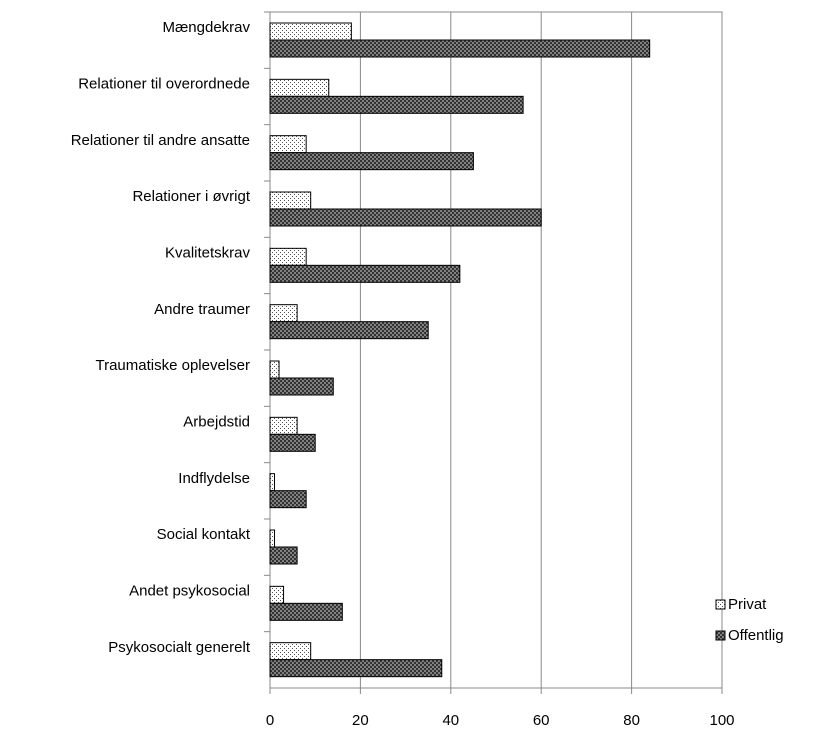 The height and width of the screenshot is (731, 813). What do you see at coordinates (191, 196) in the screenshot?
I see `y-tick-label: Relationer i øvrigt` at bounding box center [191, 196].